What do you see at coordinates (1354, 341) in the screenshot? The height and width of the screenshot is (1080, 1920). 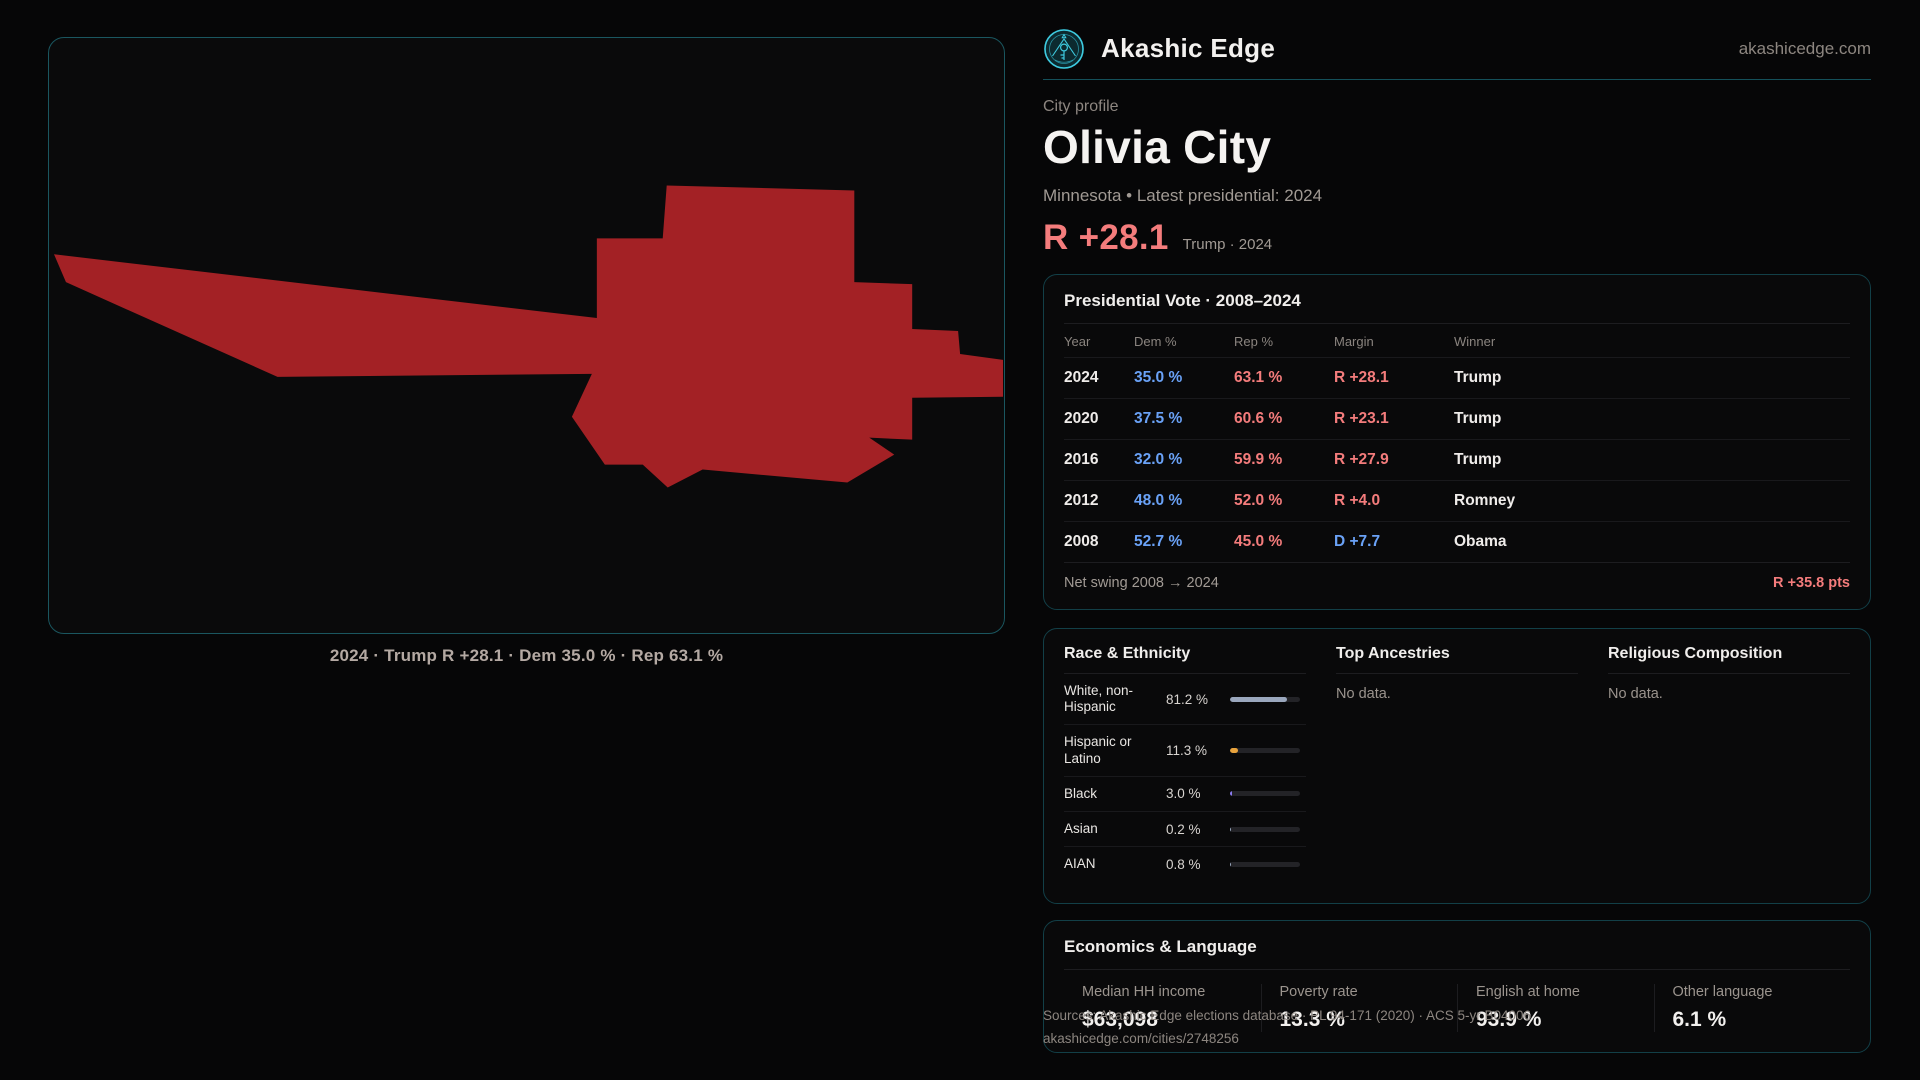 I see `col-margin: Margin` at bounding box center [1354, 341].